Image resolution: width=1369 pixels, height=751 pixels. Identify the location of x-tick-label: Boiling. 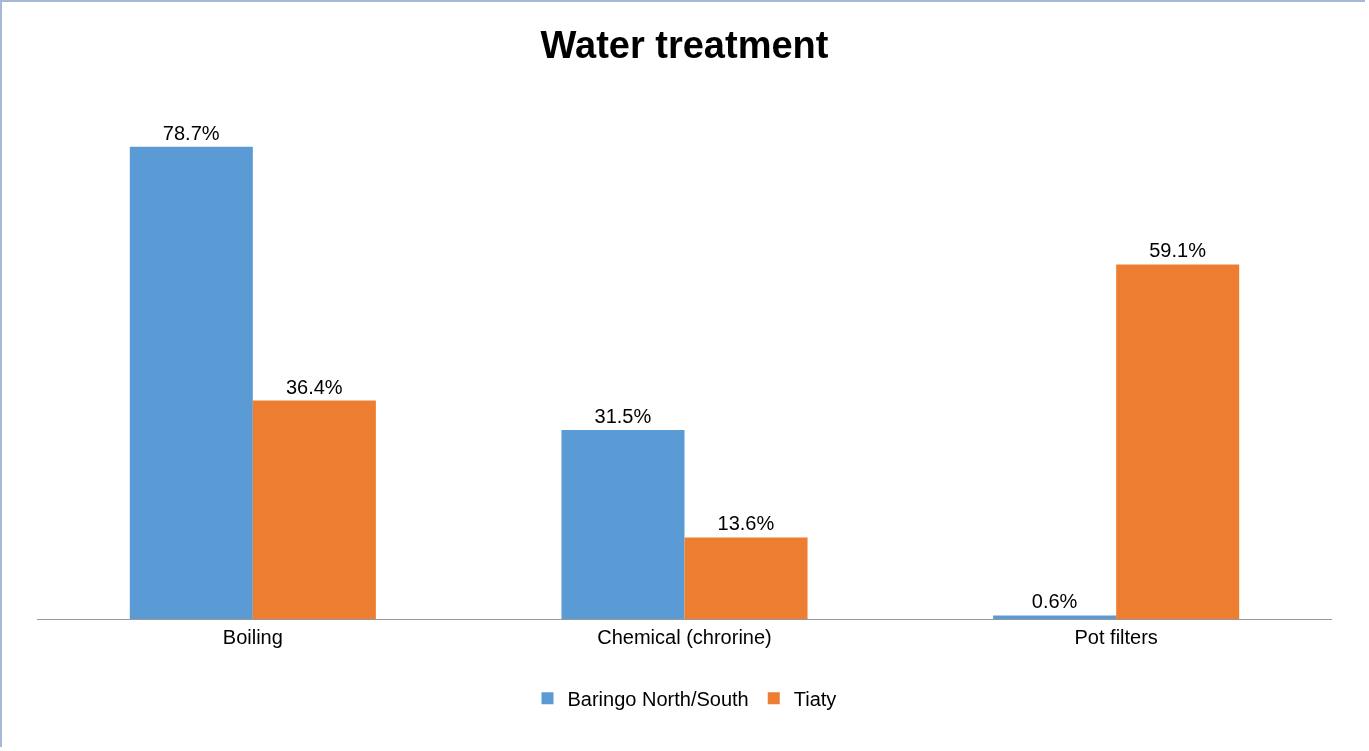
(252, 637).